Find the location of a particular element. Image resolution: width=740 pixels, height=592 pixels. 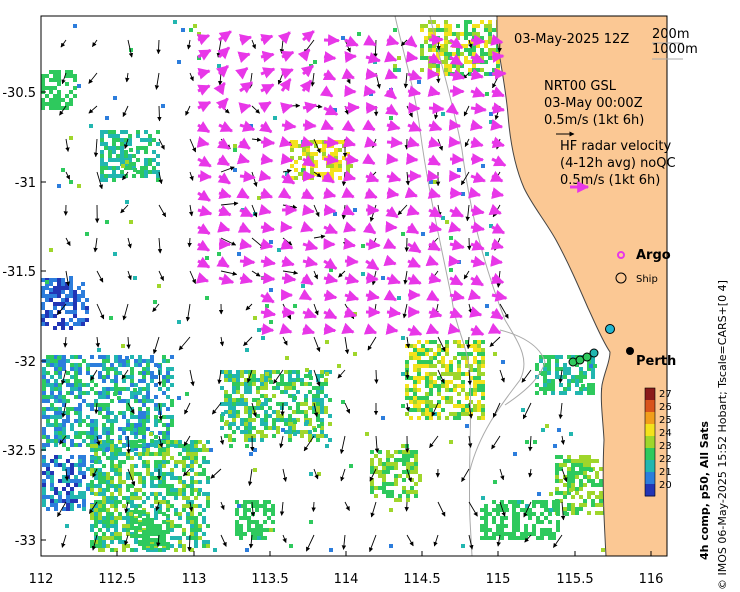

city-label-perth: Perth is located at coordinates (656, 361).